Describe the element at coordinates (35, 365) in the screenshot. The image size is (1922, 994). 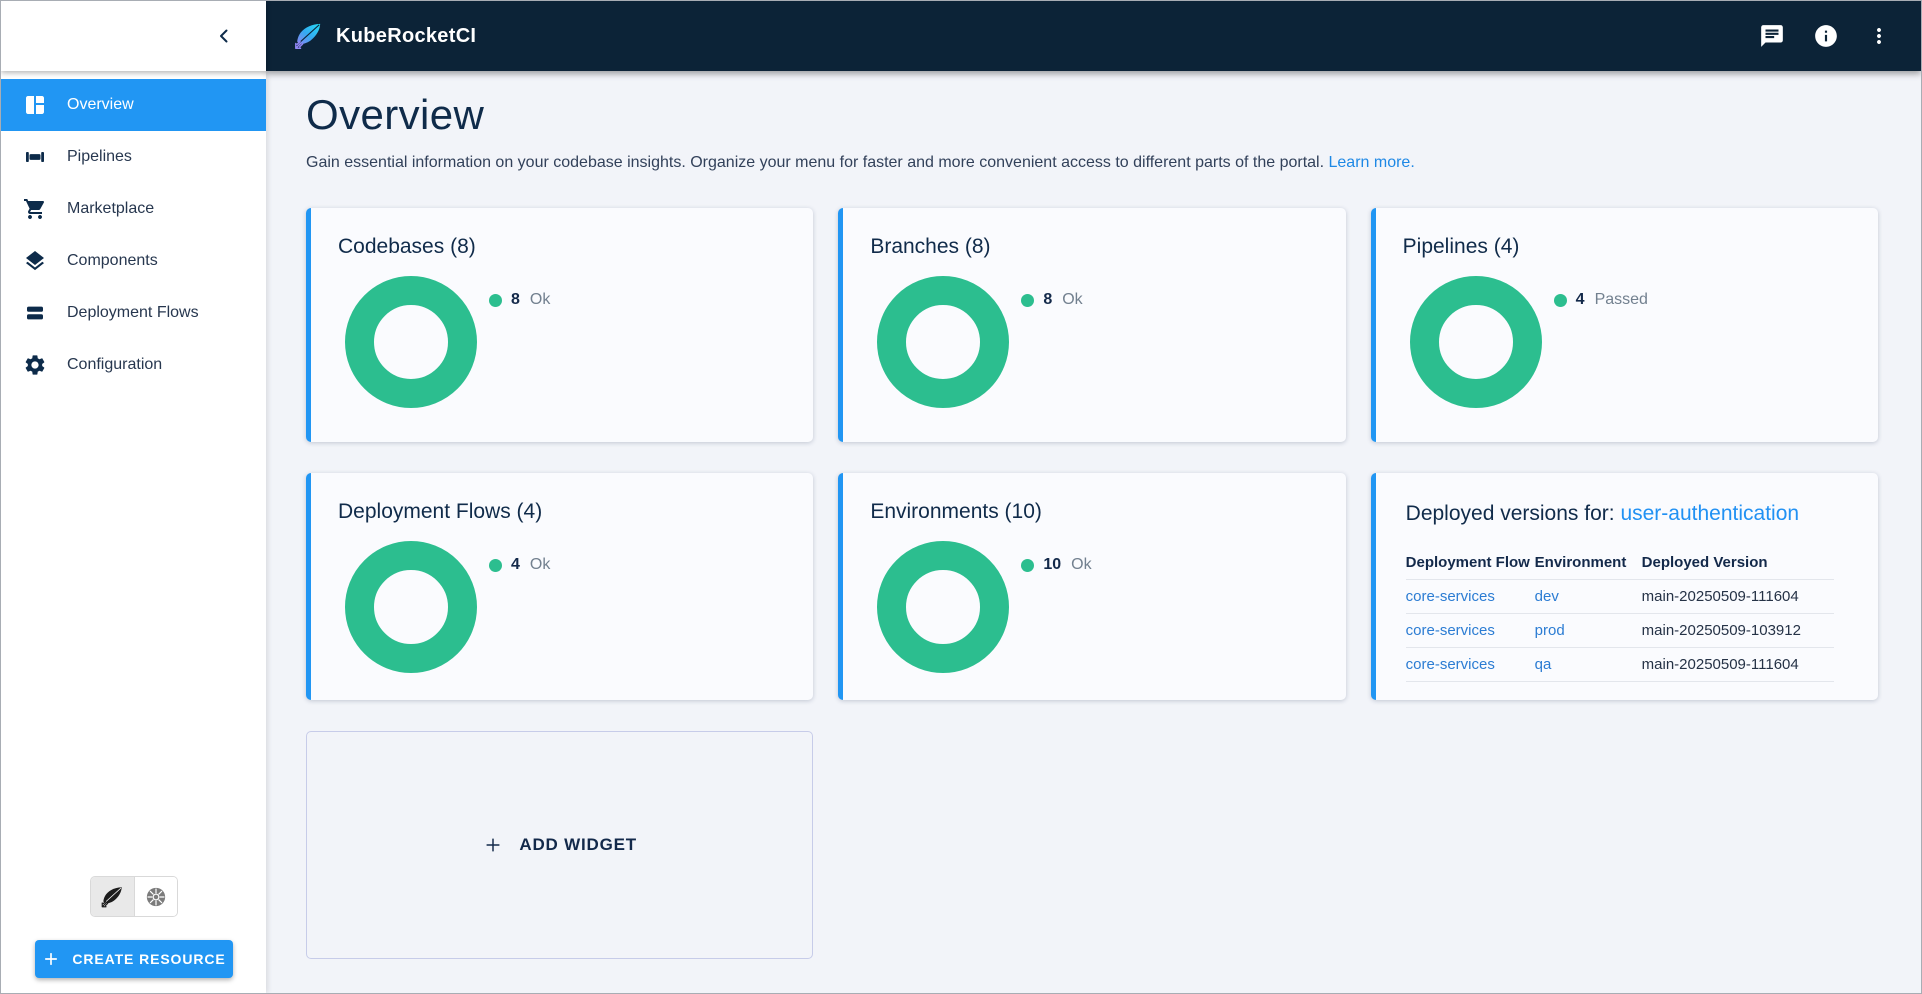
I see `gear-icon` at that location.